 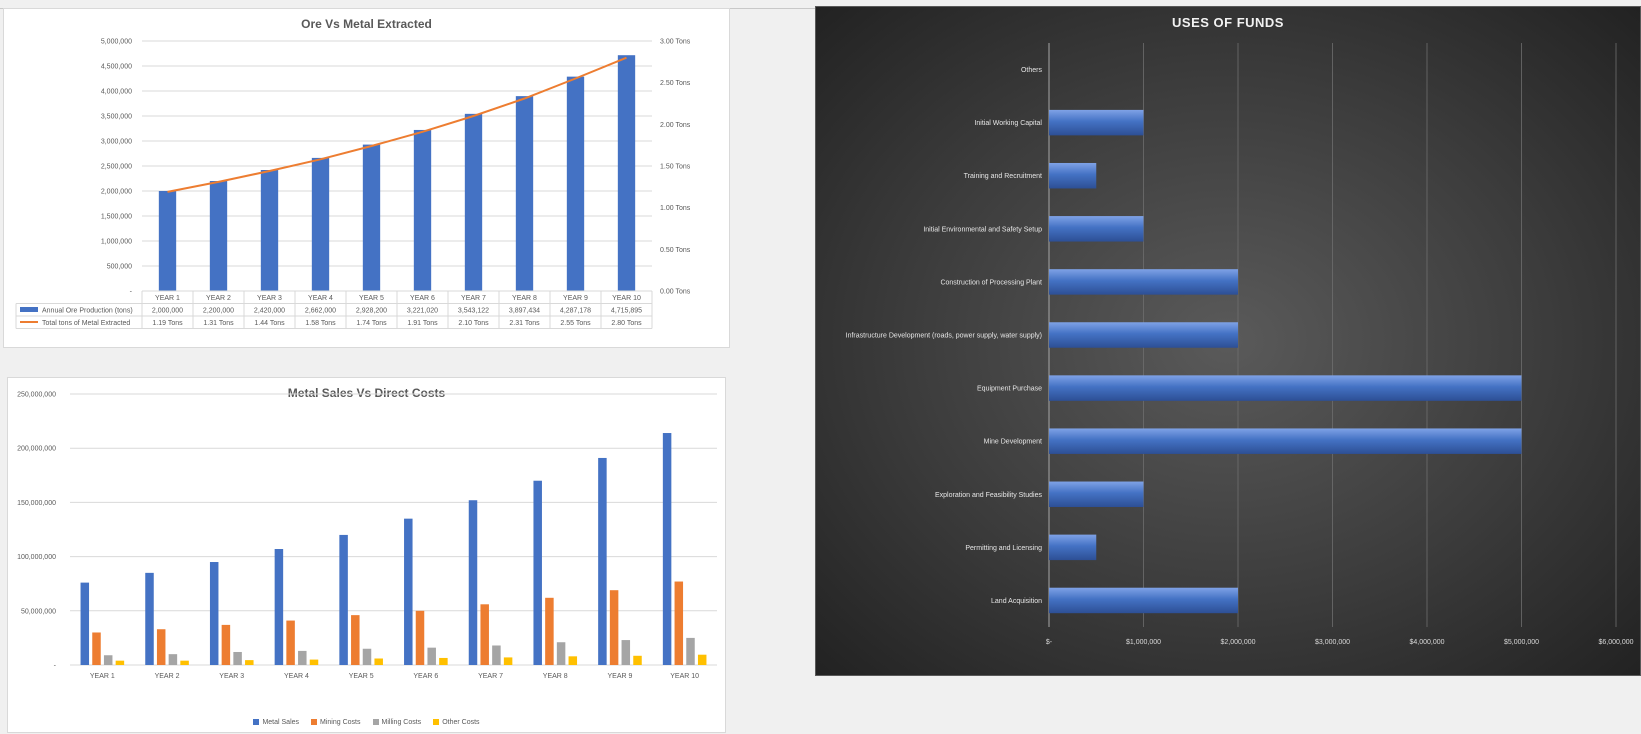 What do you see at coordinates (626, 323) in the screenshot?
I see `table-cell: 2.80 Tons` at bounding box center [626, 323].